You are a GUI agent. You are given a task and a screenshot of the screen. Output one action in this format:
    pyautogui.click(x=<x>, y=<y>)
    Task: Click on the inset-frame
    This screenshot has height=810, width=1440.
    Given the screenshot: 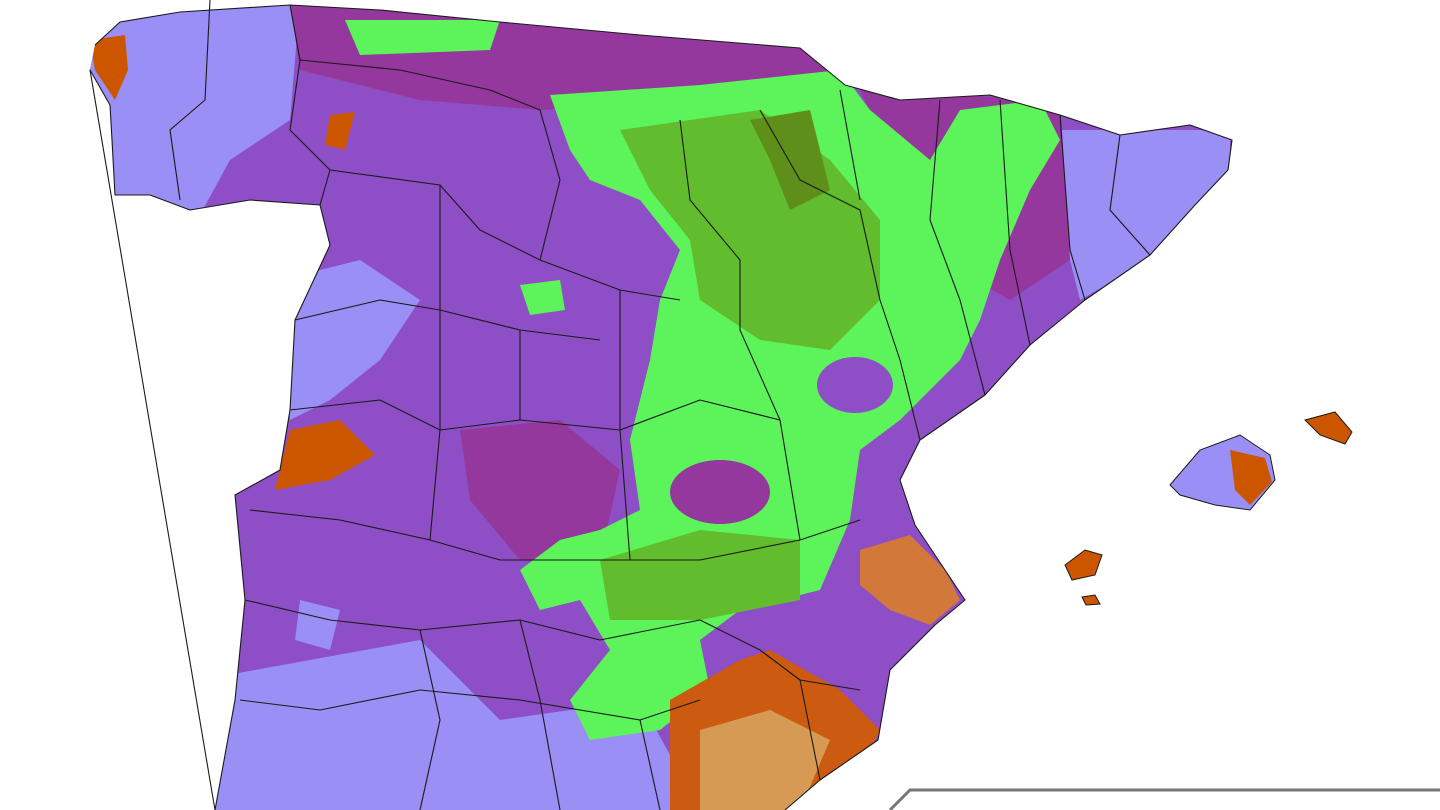 What is the action you would take?
    pyautogui.click(x=1164, y=799)
    